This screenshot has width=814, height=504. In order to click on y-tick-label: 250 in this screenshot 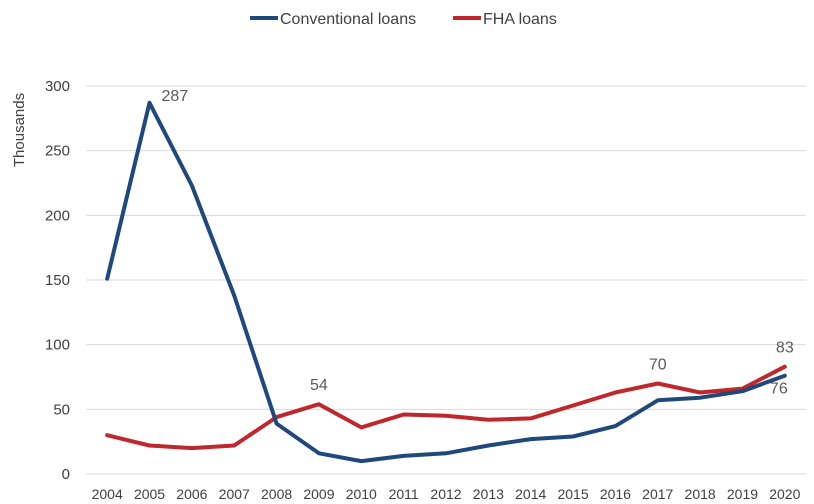, I will do `click(57, 151)`.